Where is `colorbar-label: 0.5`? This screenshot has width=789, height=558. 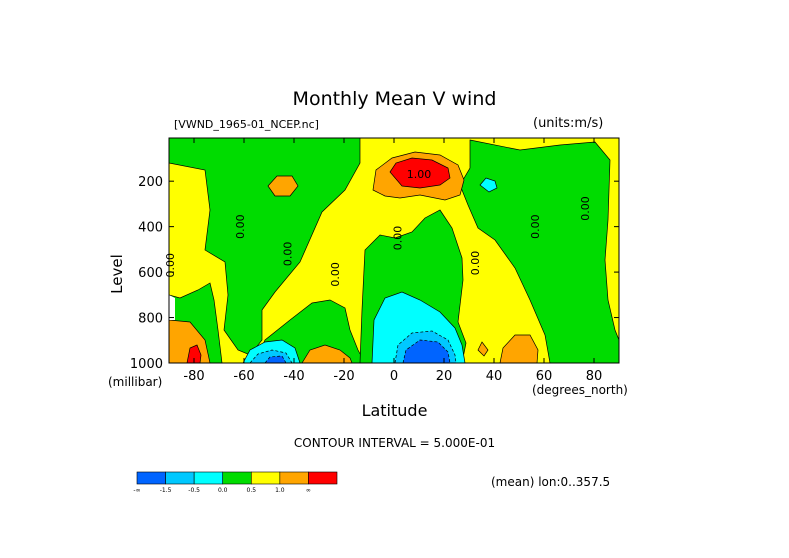 colorbar-label: 0.5 is located at coordinates (252, 490).